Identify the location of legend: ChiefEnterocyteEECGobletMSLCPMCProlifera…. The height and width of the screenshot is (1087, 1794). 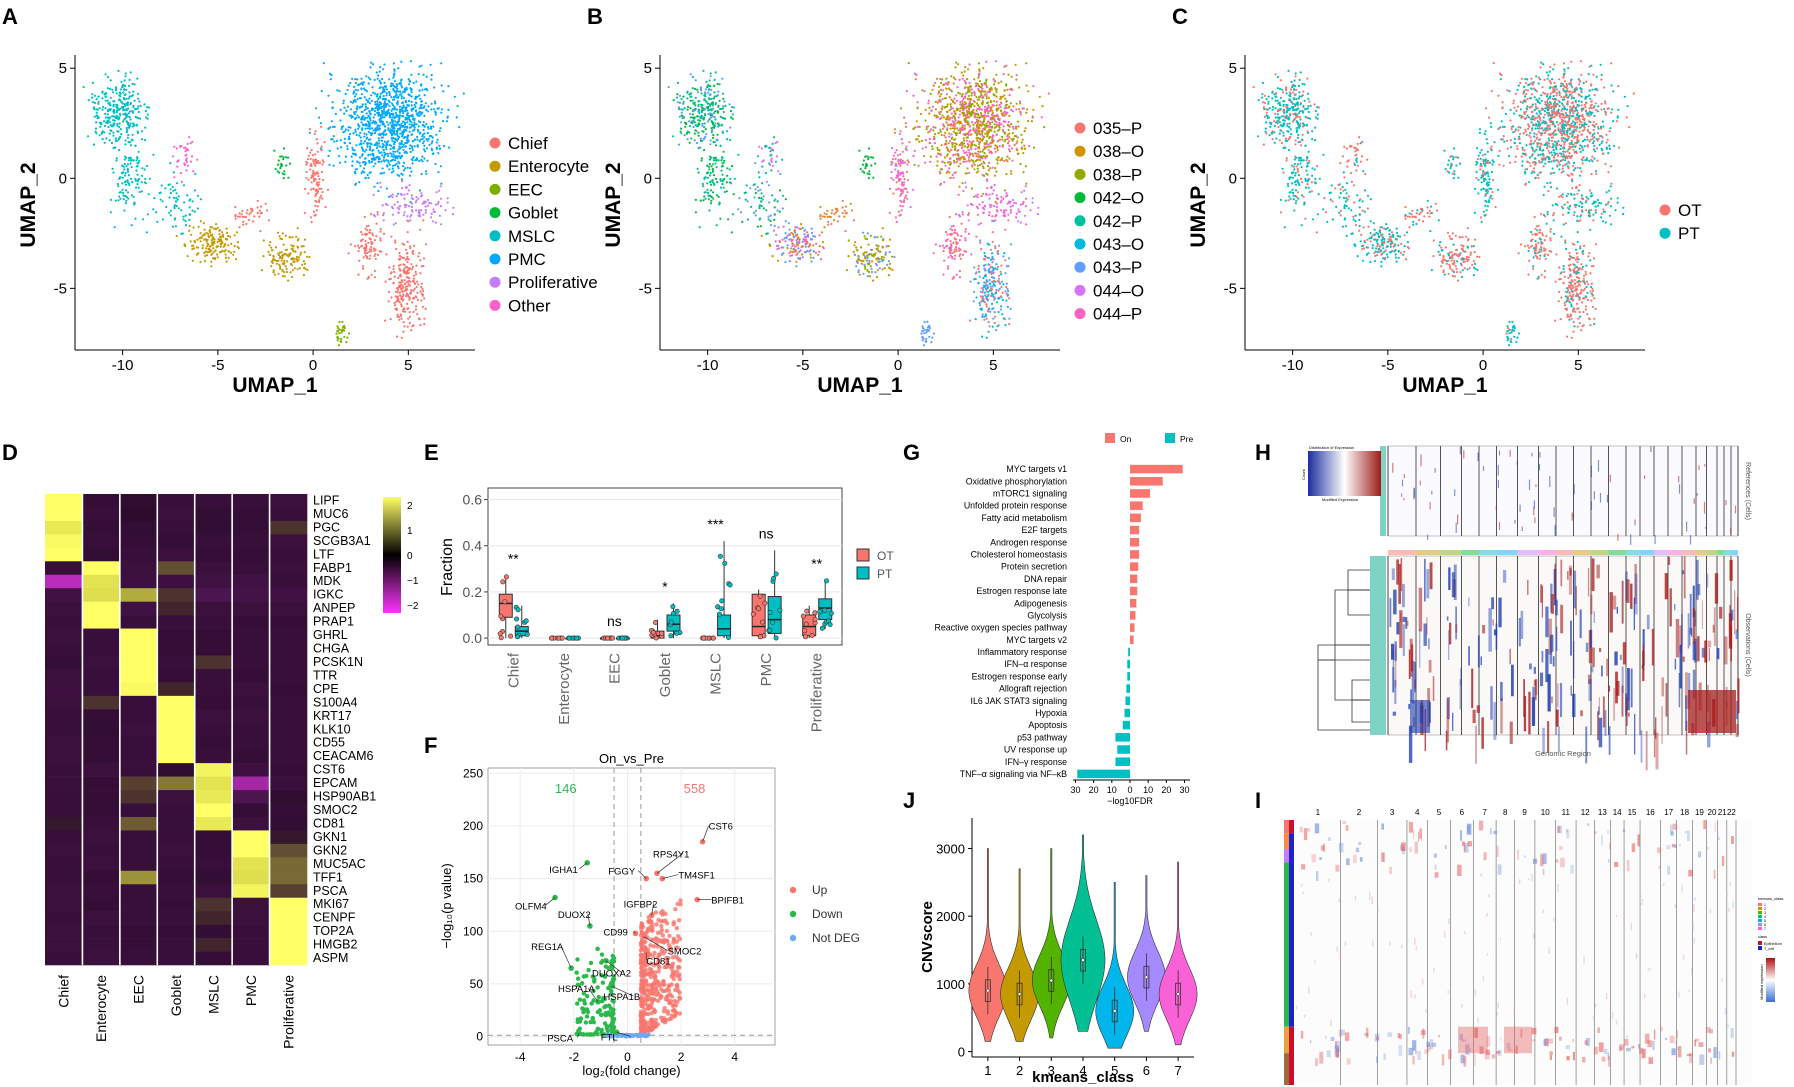
(543, 224).